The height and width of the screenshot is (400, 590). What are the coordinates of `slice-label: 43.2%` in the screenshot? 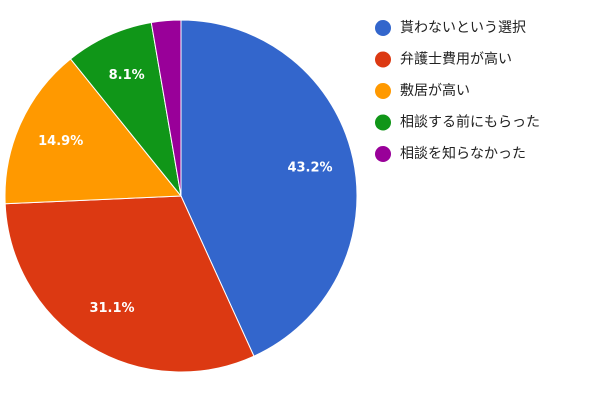 It's located at (309, 168).